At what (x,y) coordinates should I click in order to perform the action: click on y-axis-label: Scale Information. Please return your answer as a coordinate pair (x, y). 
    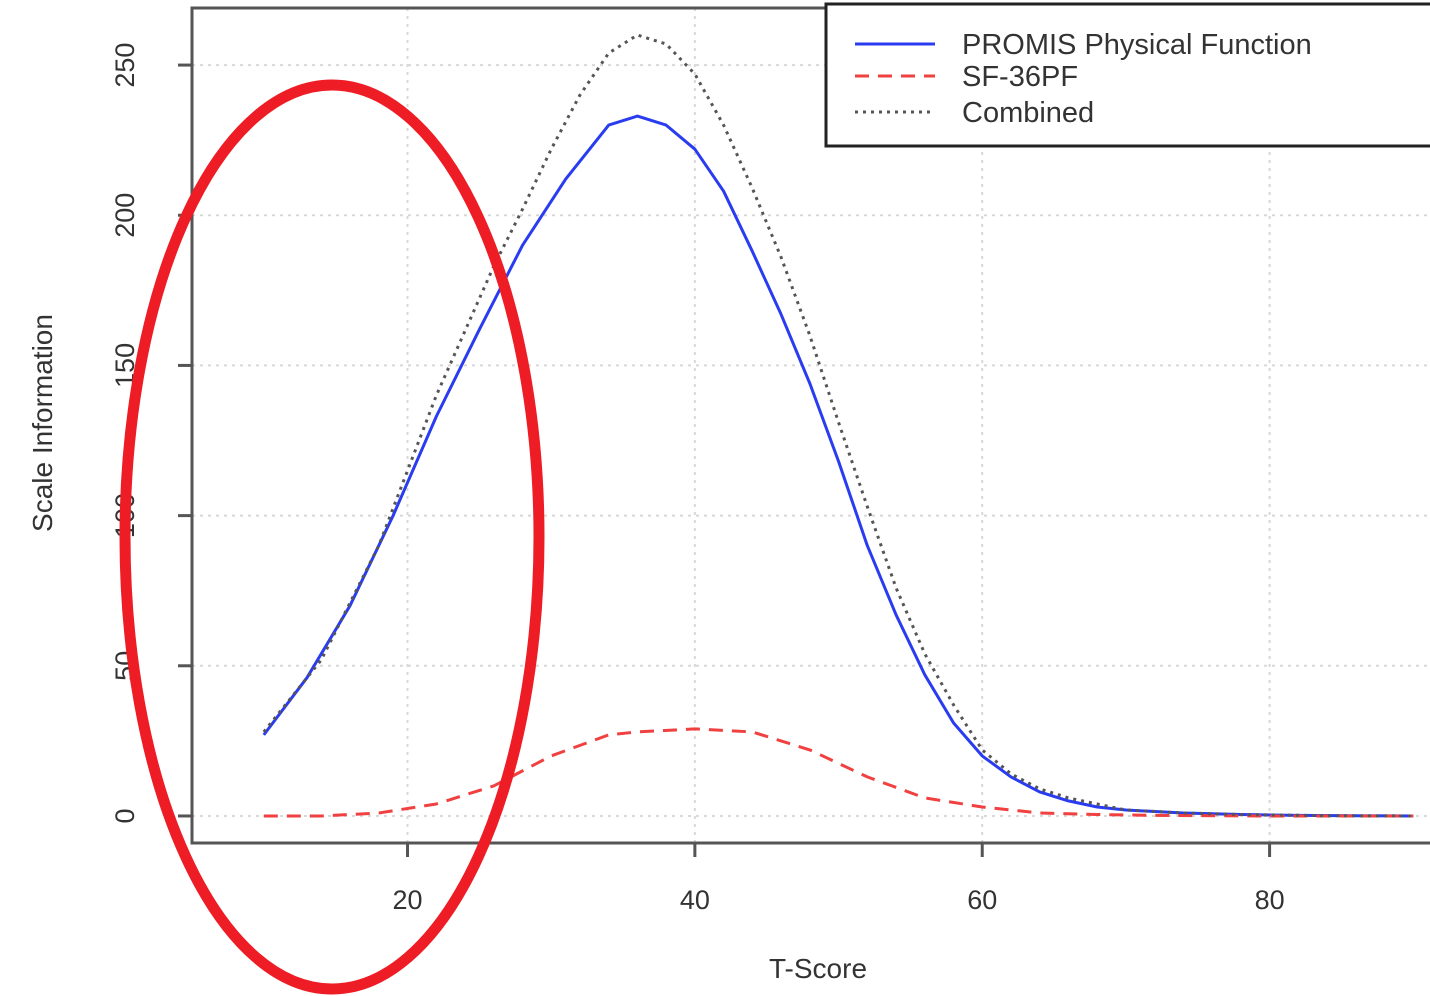
    Looking at the image, I should click on (42, 423).